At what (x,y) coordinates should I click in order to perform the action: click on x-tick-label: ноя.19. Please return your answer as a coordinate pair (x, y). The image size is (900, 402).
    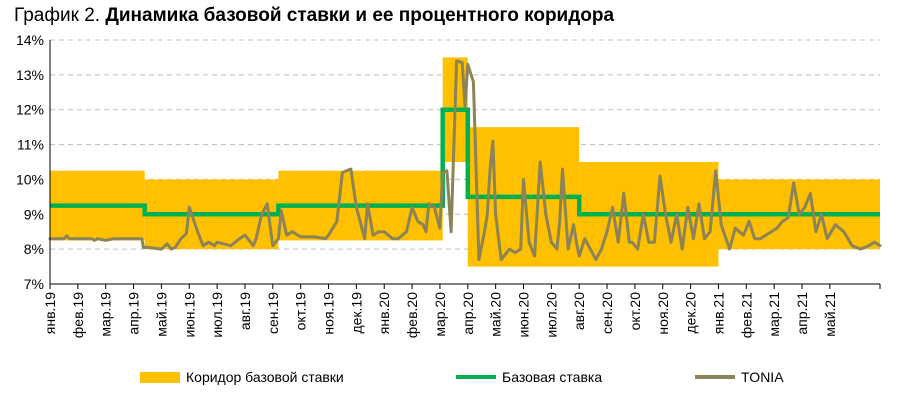
    Looking at the image, I should click on (329, 313).